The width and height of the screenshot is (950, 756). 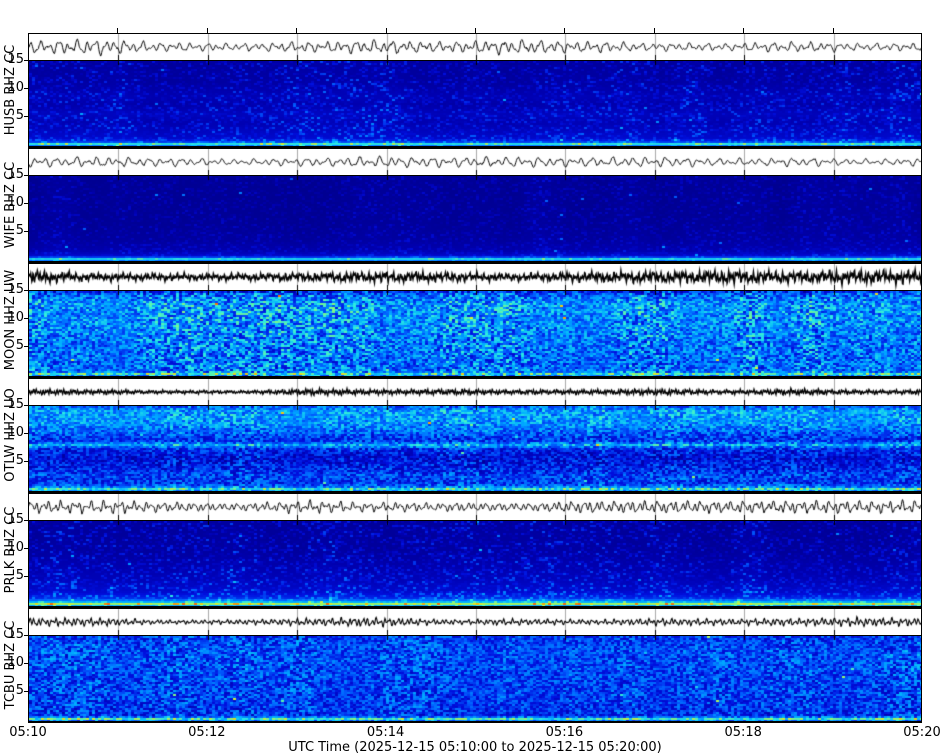 I want to click on x-tick-label: 05:20, so click(x=922, y=732).